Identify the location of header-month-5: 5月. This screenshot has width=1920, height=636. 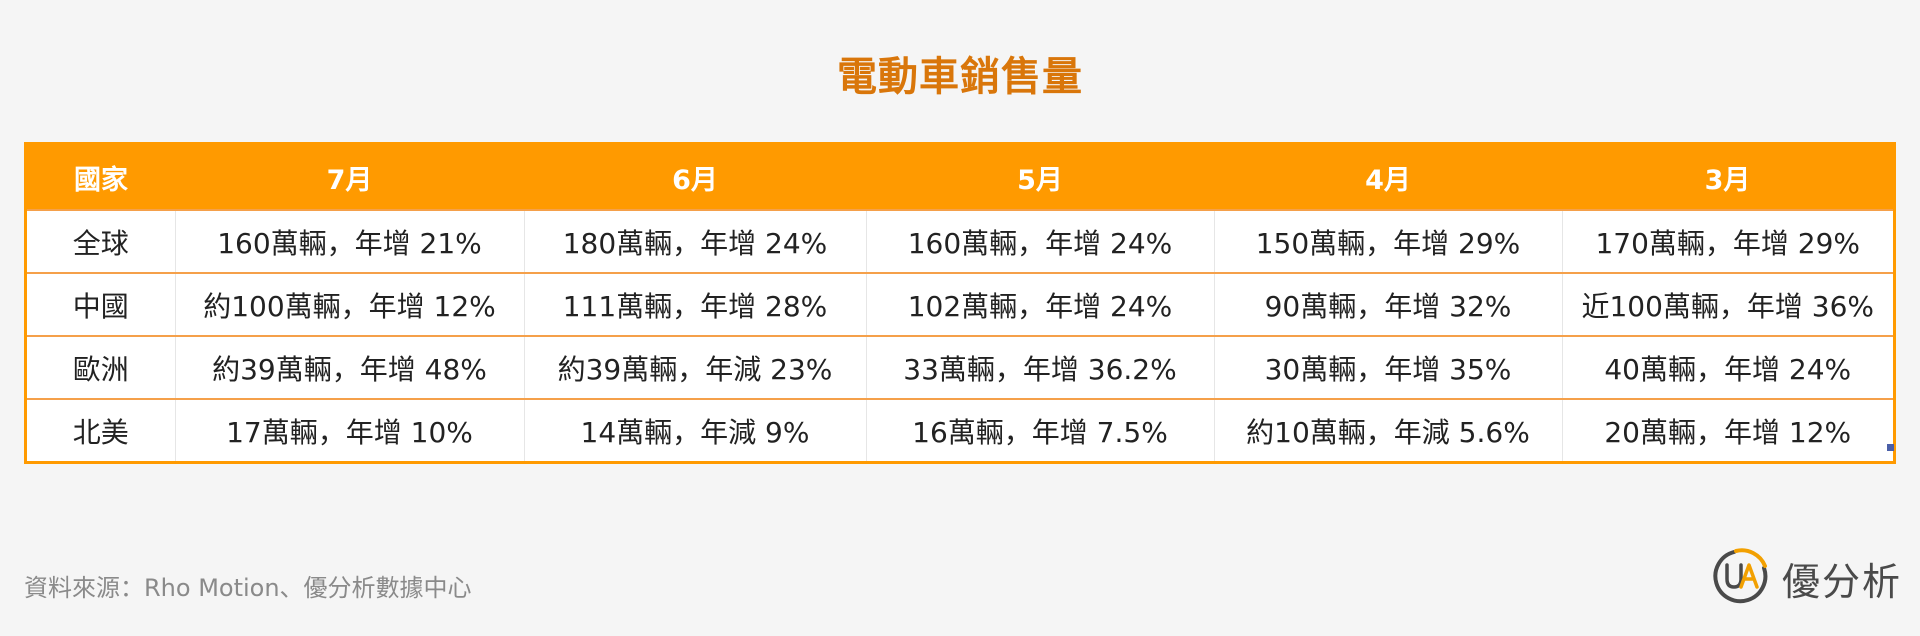
(1040, 177).